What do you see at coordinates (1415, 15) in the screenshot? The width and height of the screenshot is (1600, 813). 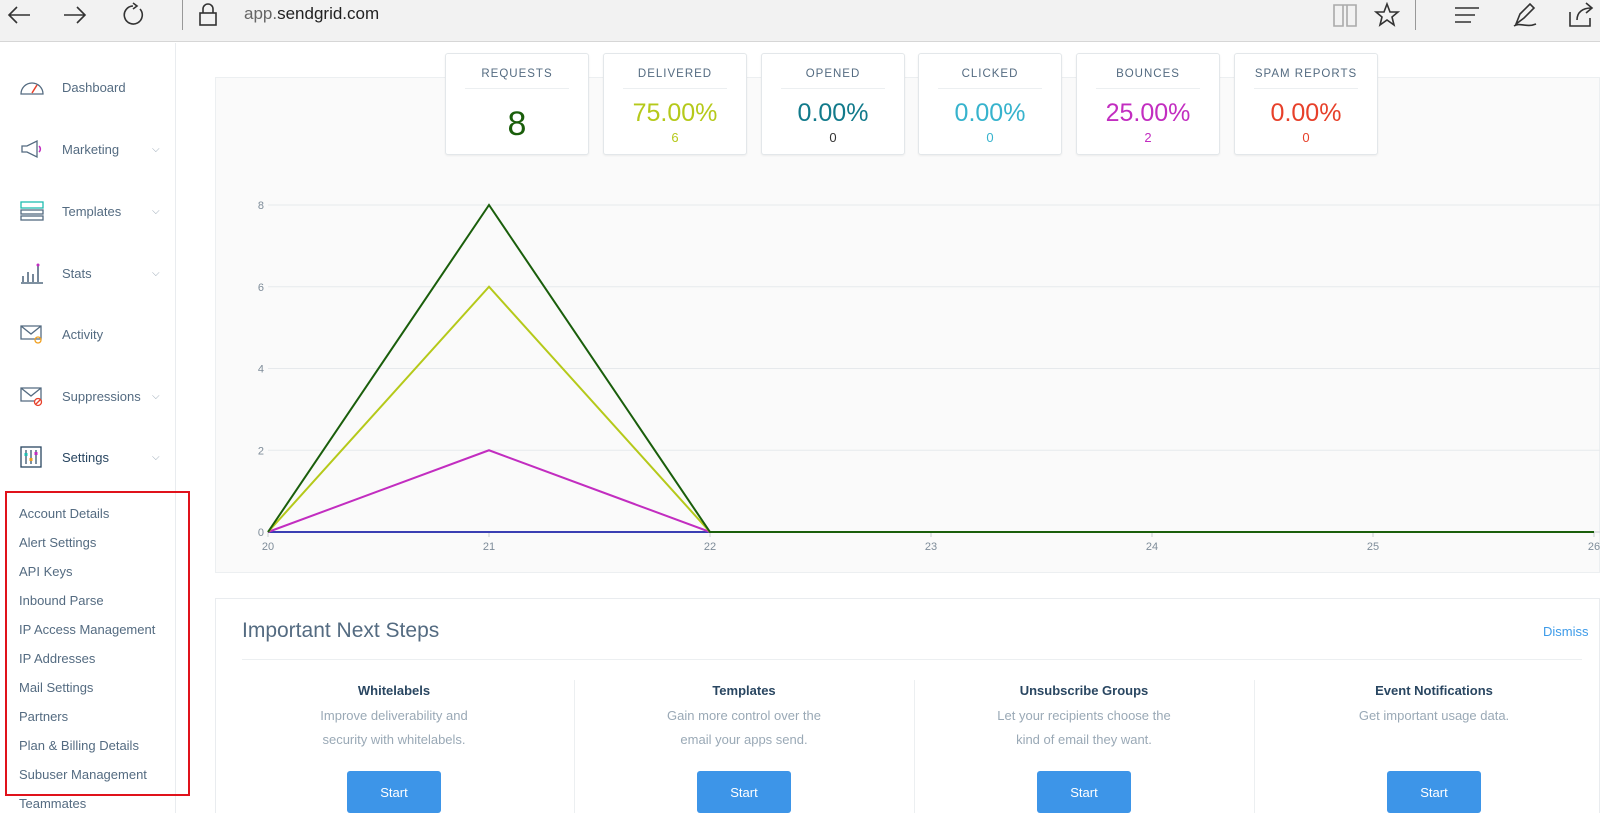 I see `toolbar-divider` at bounding box center [1415, 15].